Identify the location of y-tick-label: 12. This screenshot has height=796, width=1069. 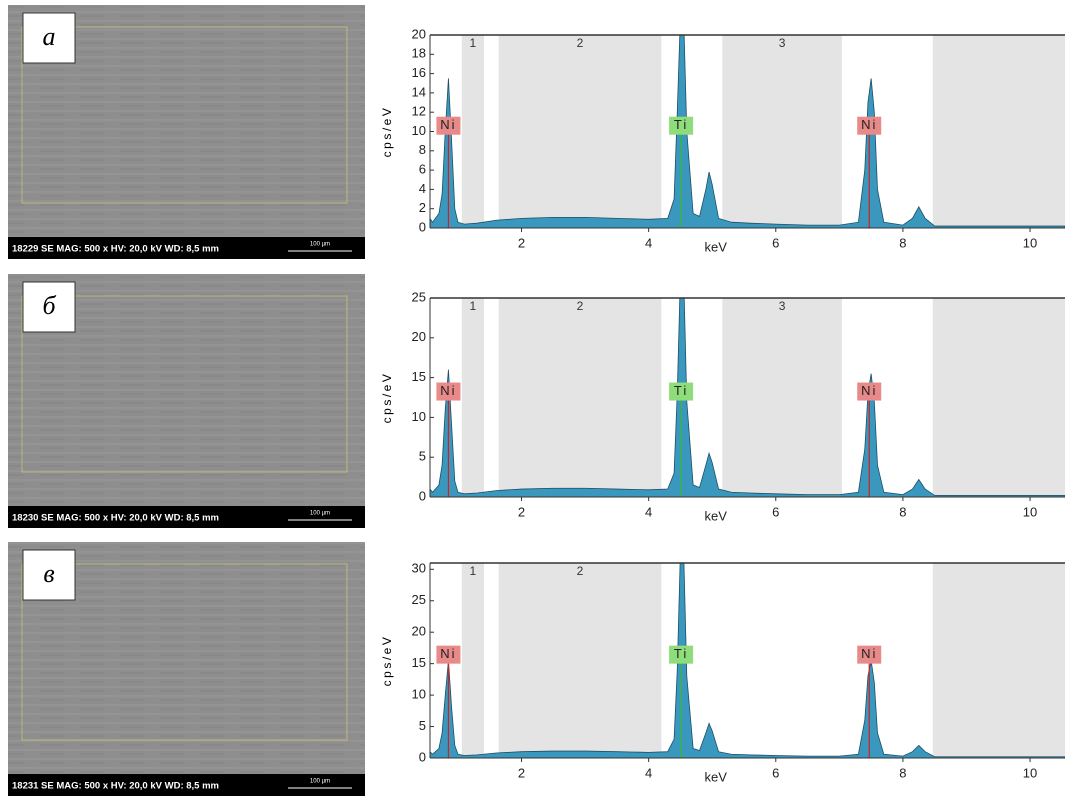
(419, 111).